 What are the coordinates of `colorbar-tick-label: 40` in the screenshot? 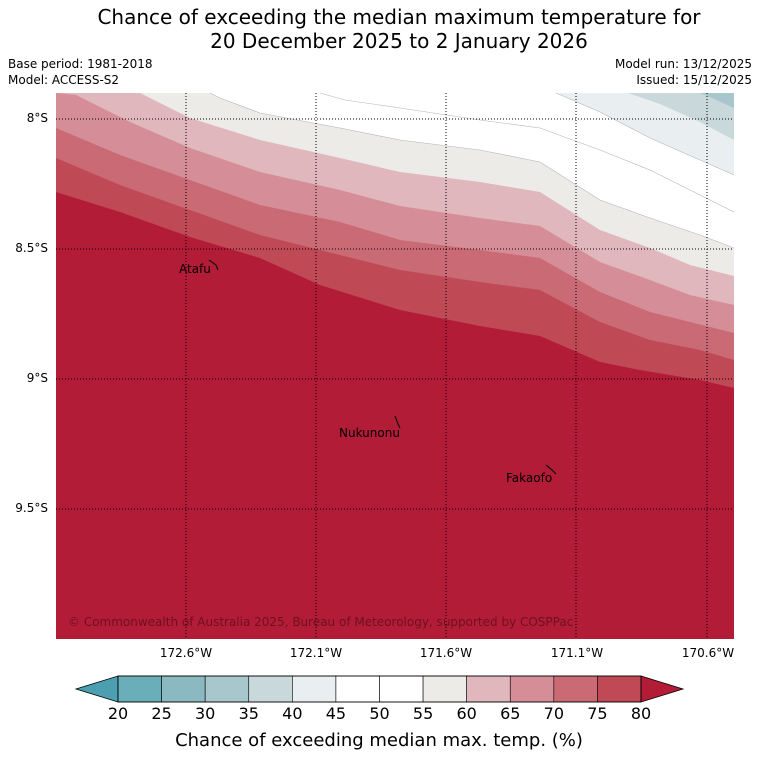 It's located at (292, 713).